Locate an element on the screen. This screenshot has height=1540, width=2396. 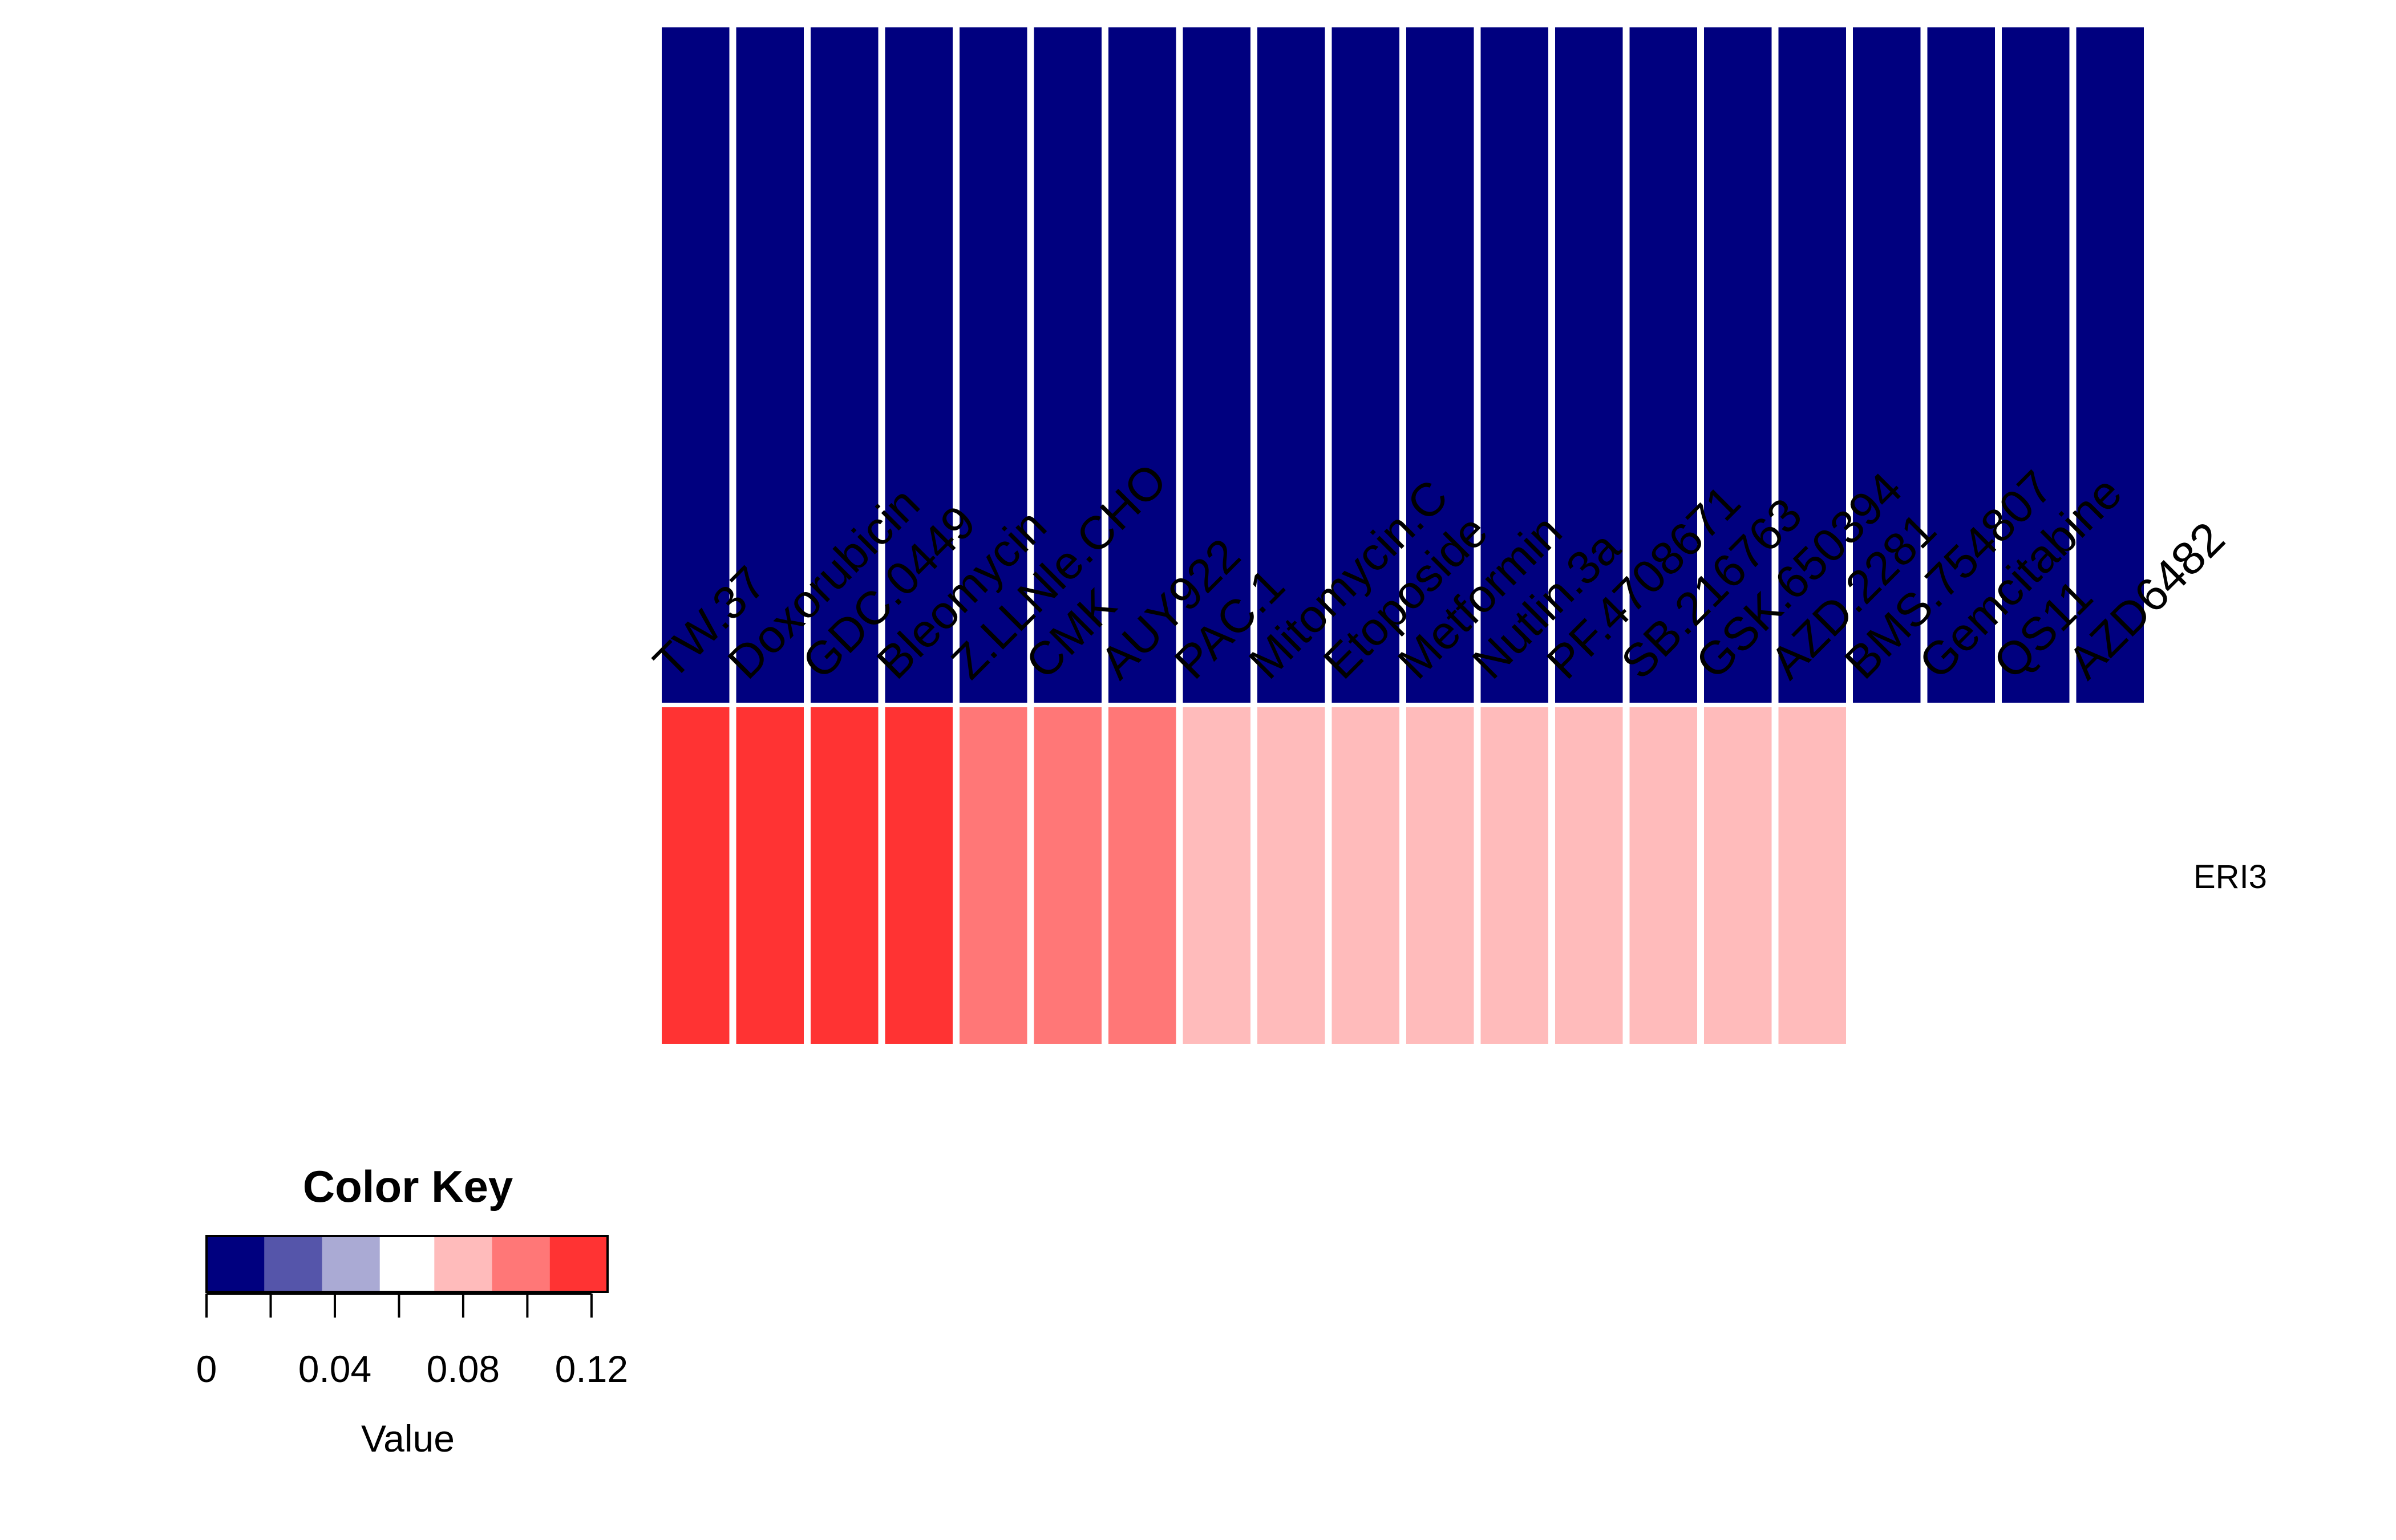
color-key-bins is located at coordinates (407, 1264).